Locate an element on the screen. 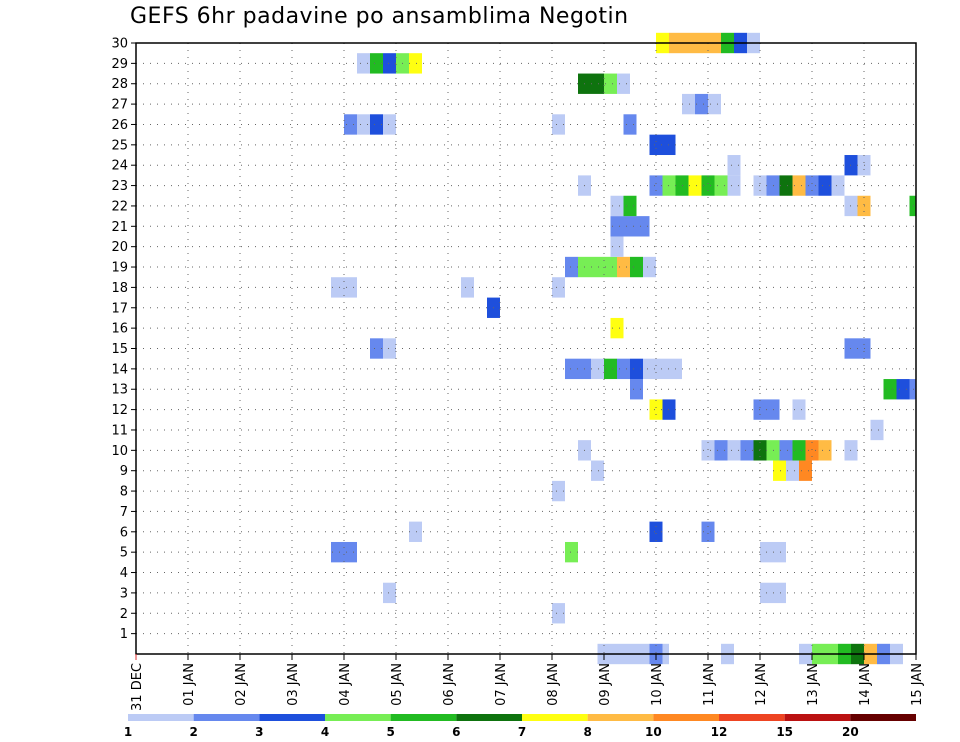 This screenshot has width=960, height=742. x-tick-label: 10 JAN is located at coordinates (657, 684).